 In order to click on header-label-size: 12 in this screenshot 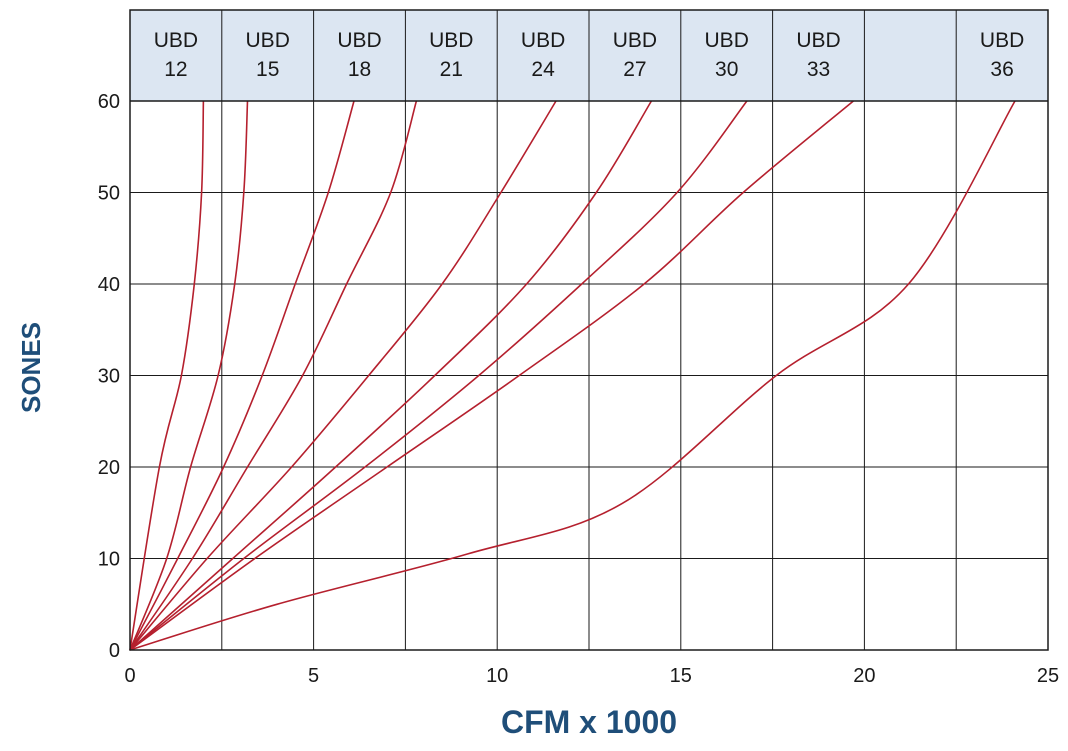, I will do `click(175, 69)`.